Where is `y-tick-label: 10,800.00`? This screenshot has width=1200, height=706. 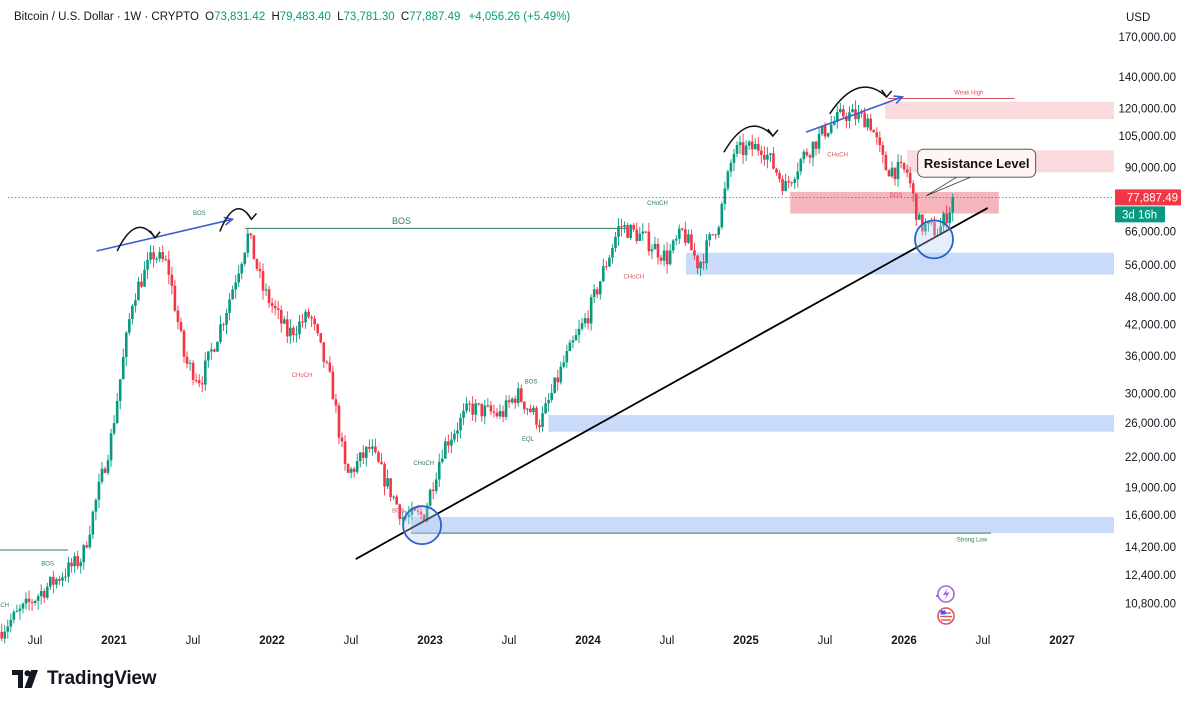
y-tick-label: 10,800.00 is located at coordinates (1150, 604).